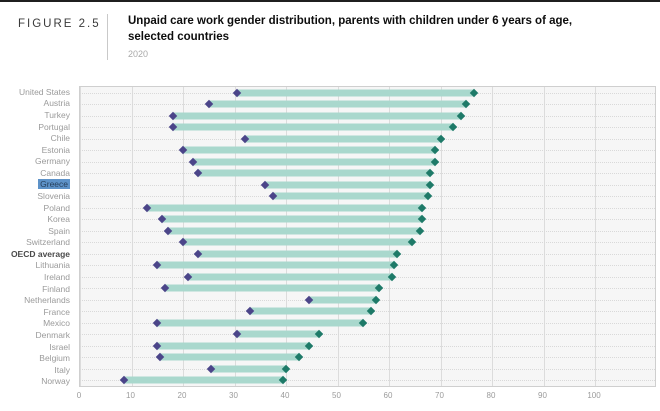 Image resolution: width=660 pixels, height=411 pixels. What do you see at coordinates (56, 207) in the screenshot?
I see `category-label: Poland` at bounding box center [56, 207].